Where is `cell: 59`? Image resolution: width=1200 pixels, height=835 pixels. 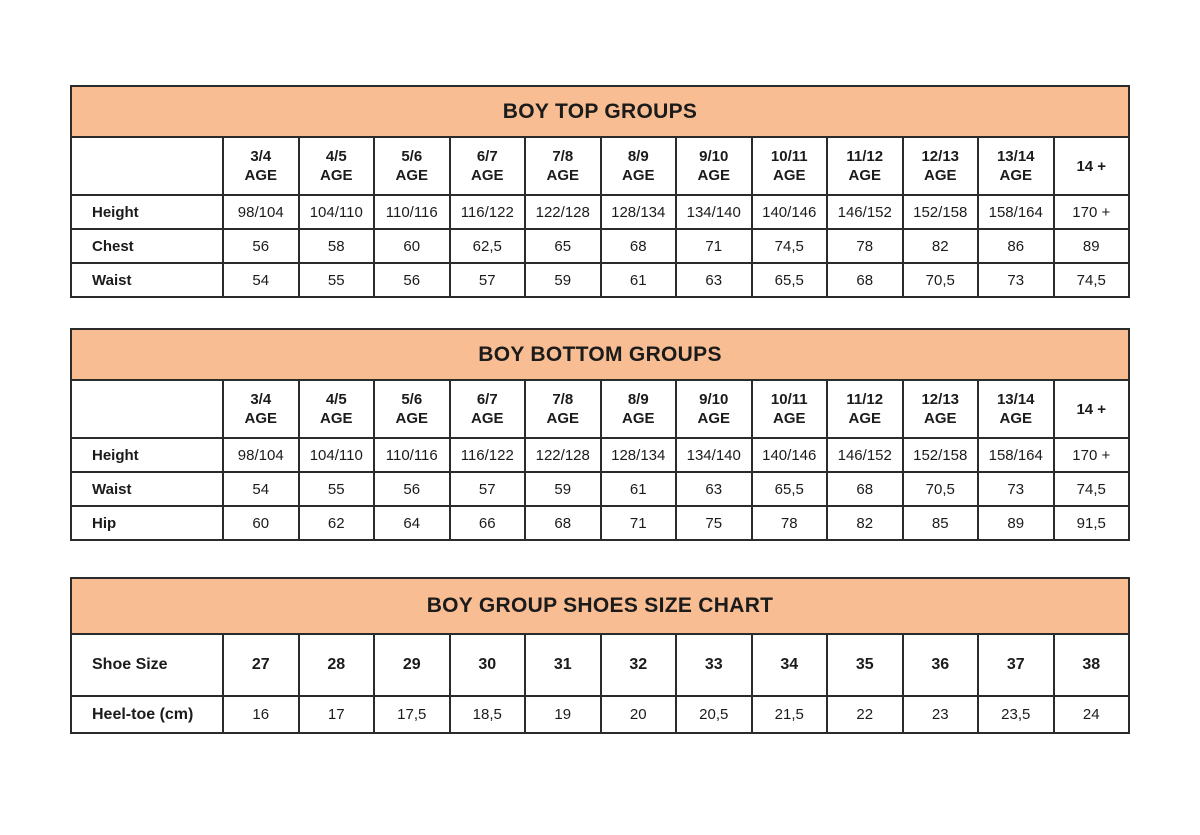
cell: 59 is located at coordinates (563, 489).